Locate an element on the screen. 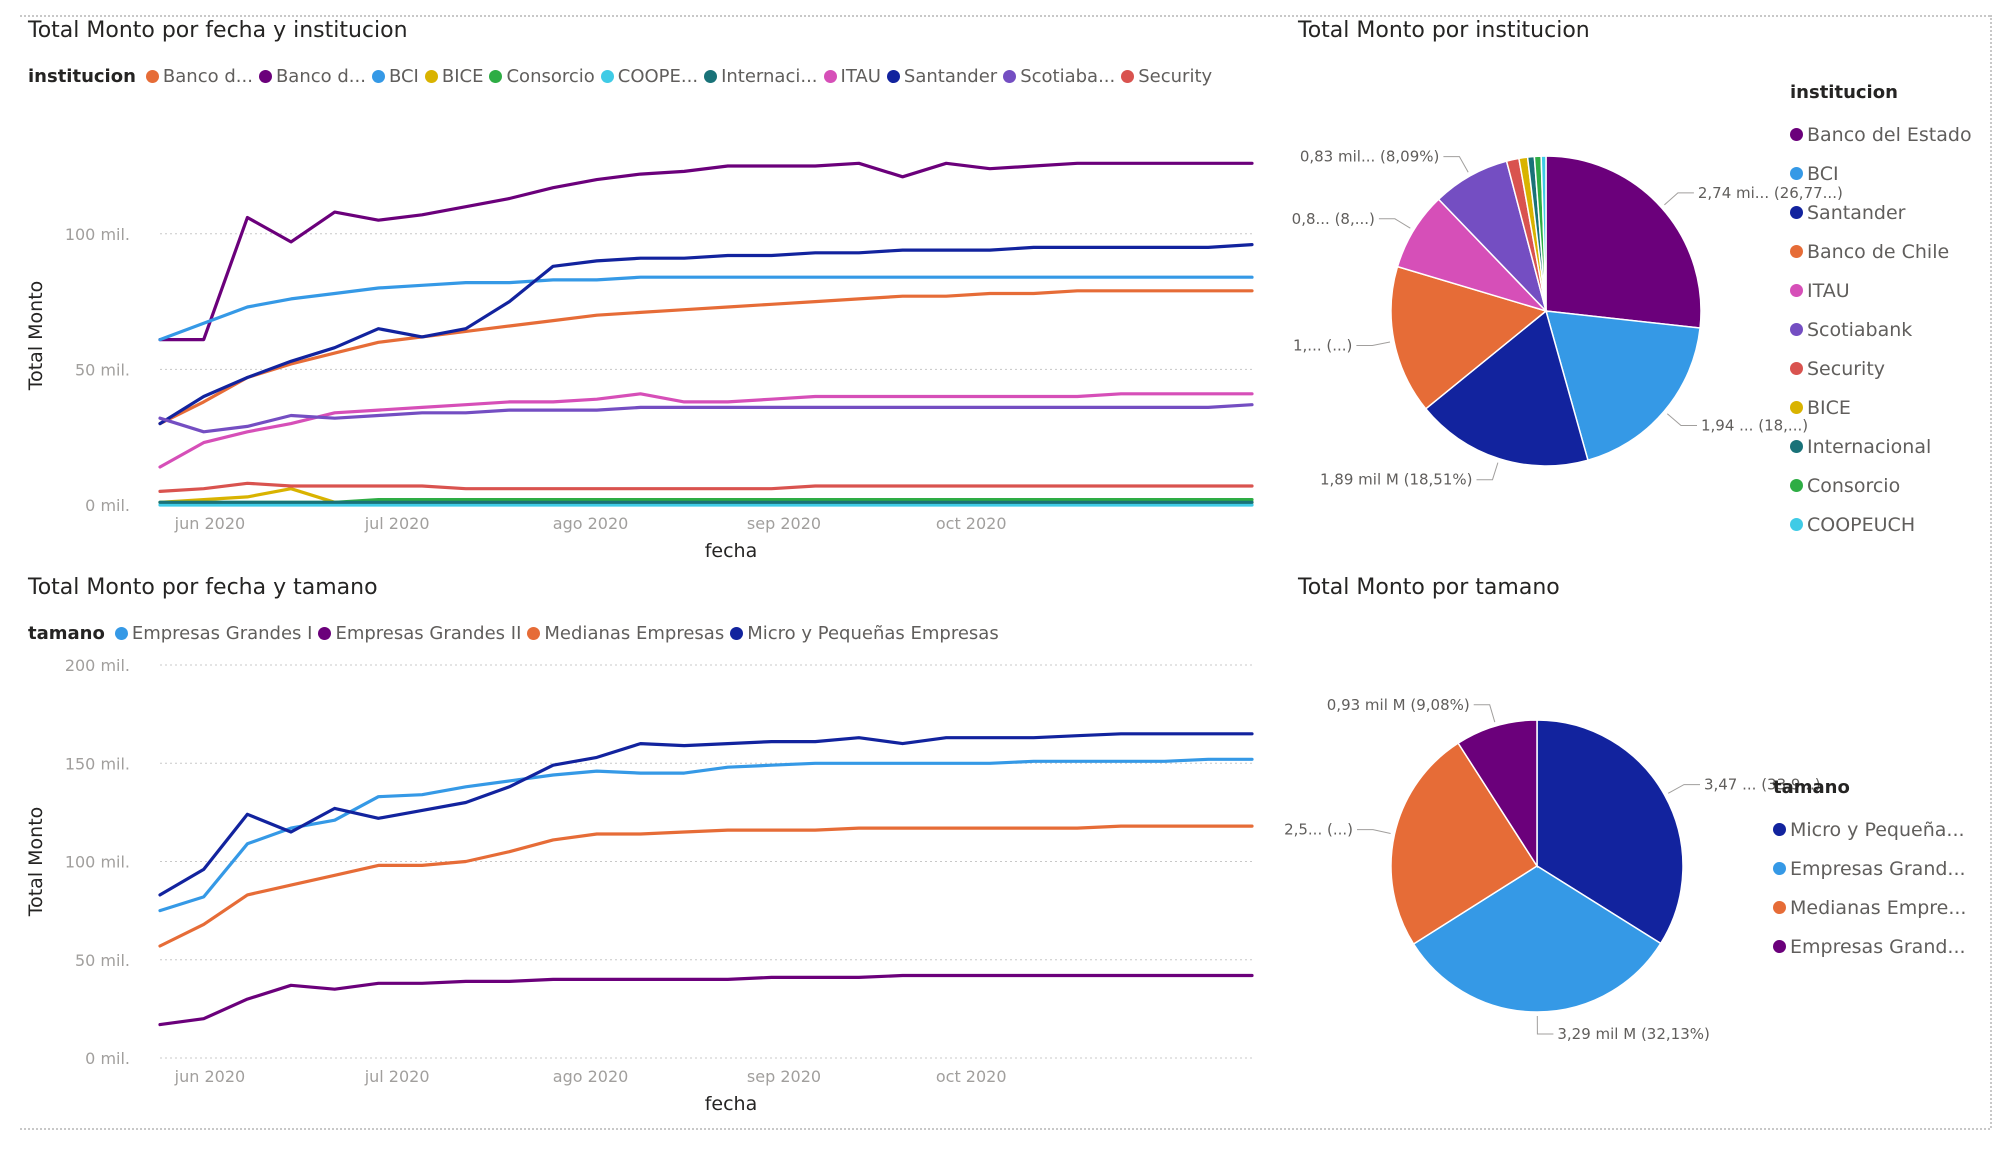 The height and width of the screenshot is (1152, 2002). legend-item-scotiabank: Scotiabank is located at coordinates (1881, 329).